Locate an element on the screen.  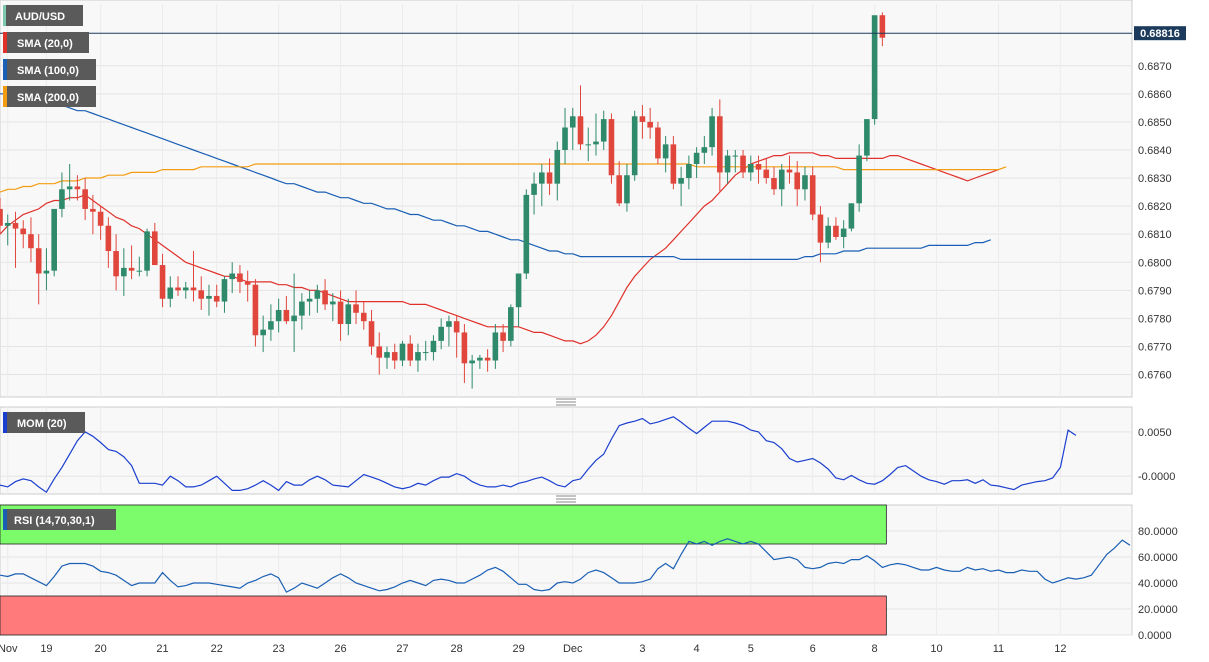
time-tick-label: 23 is located at coordinates (279, 649).